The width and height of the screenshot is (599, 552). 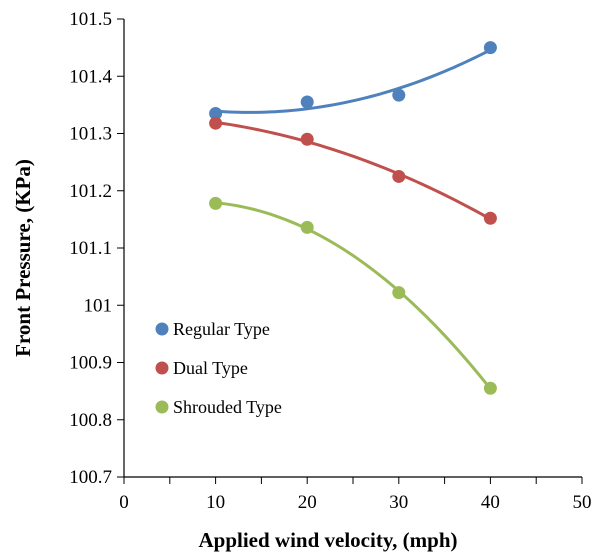 What do you see at coordinates (215, 502) in the screenshot?
I see `x-tick-label: 10` at bounding box center [215, 502].